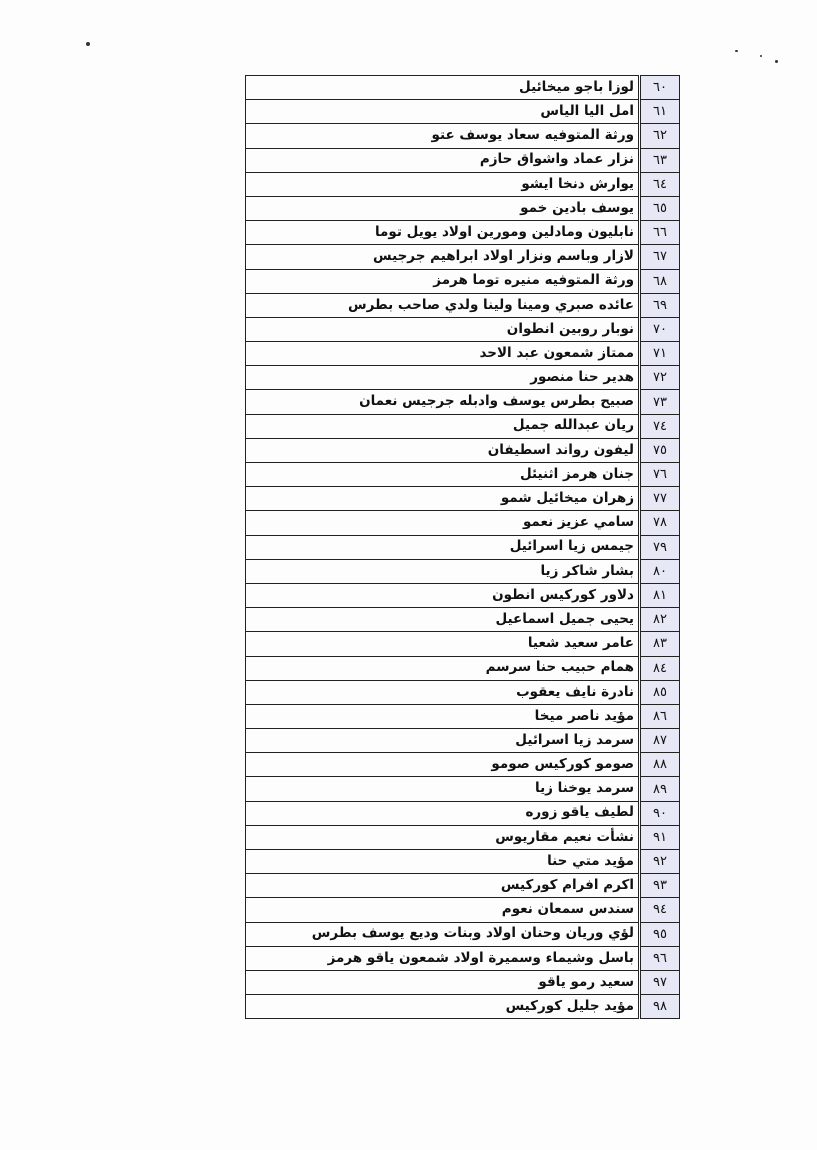  I want to click on row-name: يحيى جميل اسماعيل, so click(442, 620).